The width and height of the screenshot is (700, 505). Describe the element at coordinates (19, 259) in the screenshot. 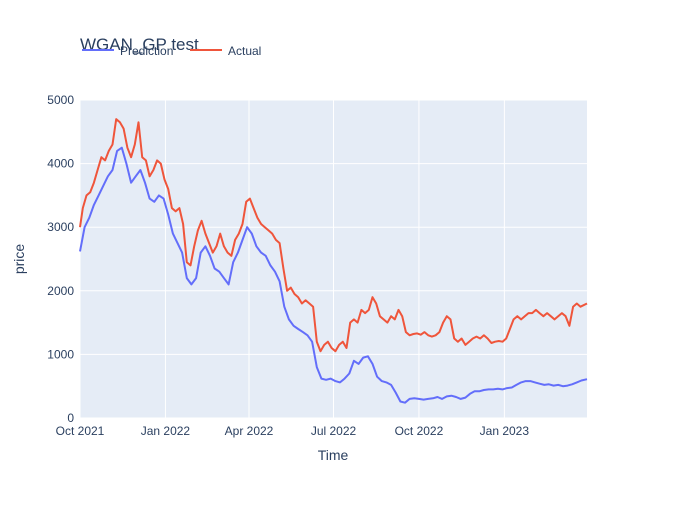

I see `y-axis-label: price` at that location.